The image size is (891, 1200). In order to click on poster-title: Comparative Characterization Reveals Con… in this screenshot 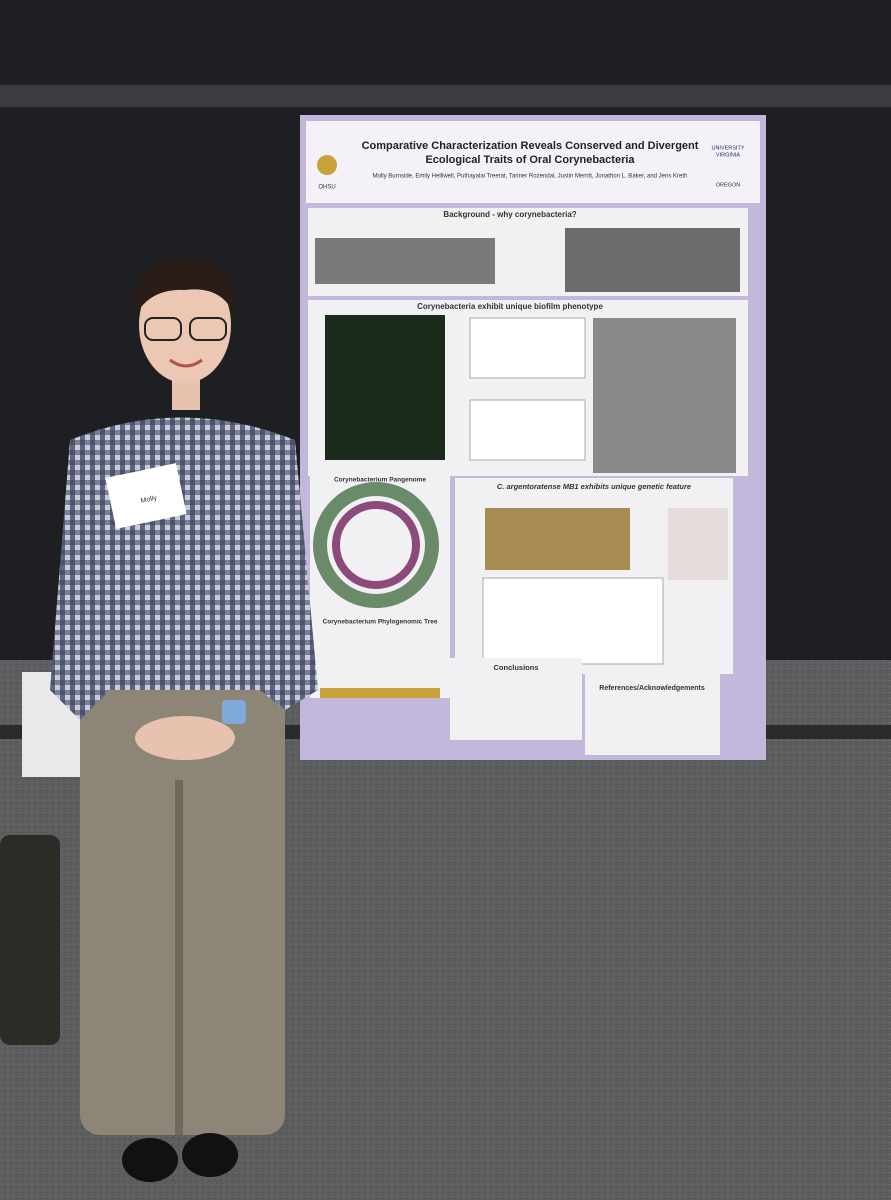, I will do `click(530, 146)`.